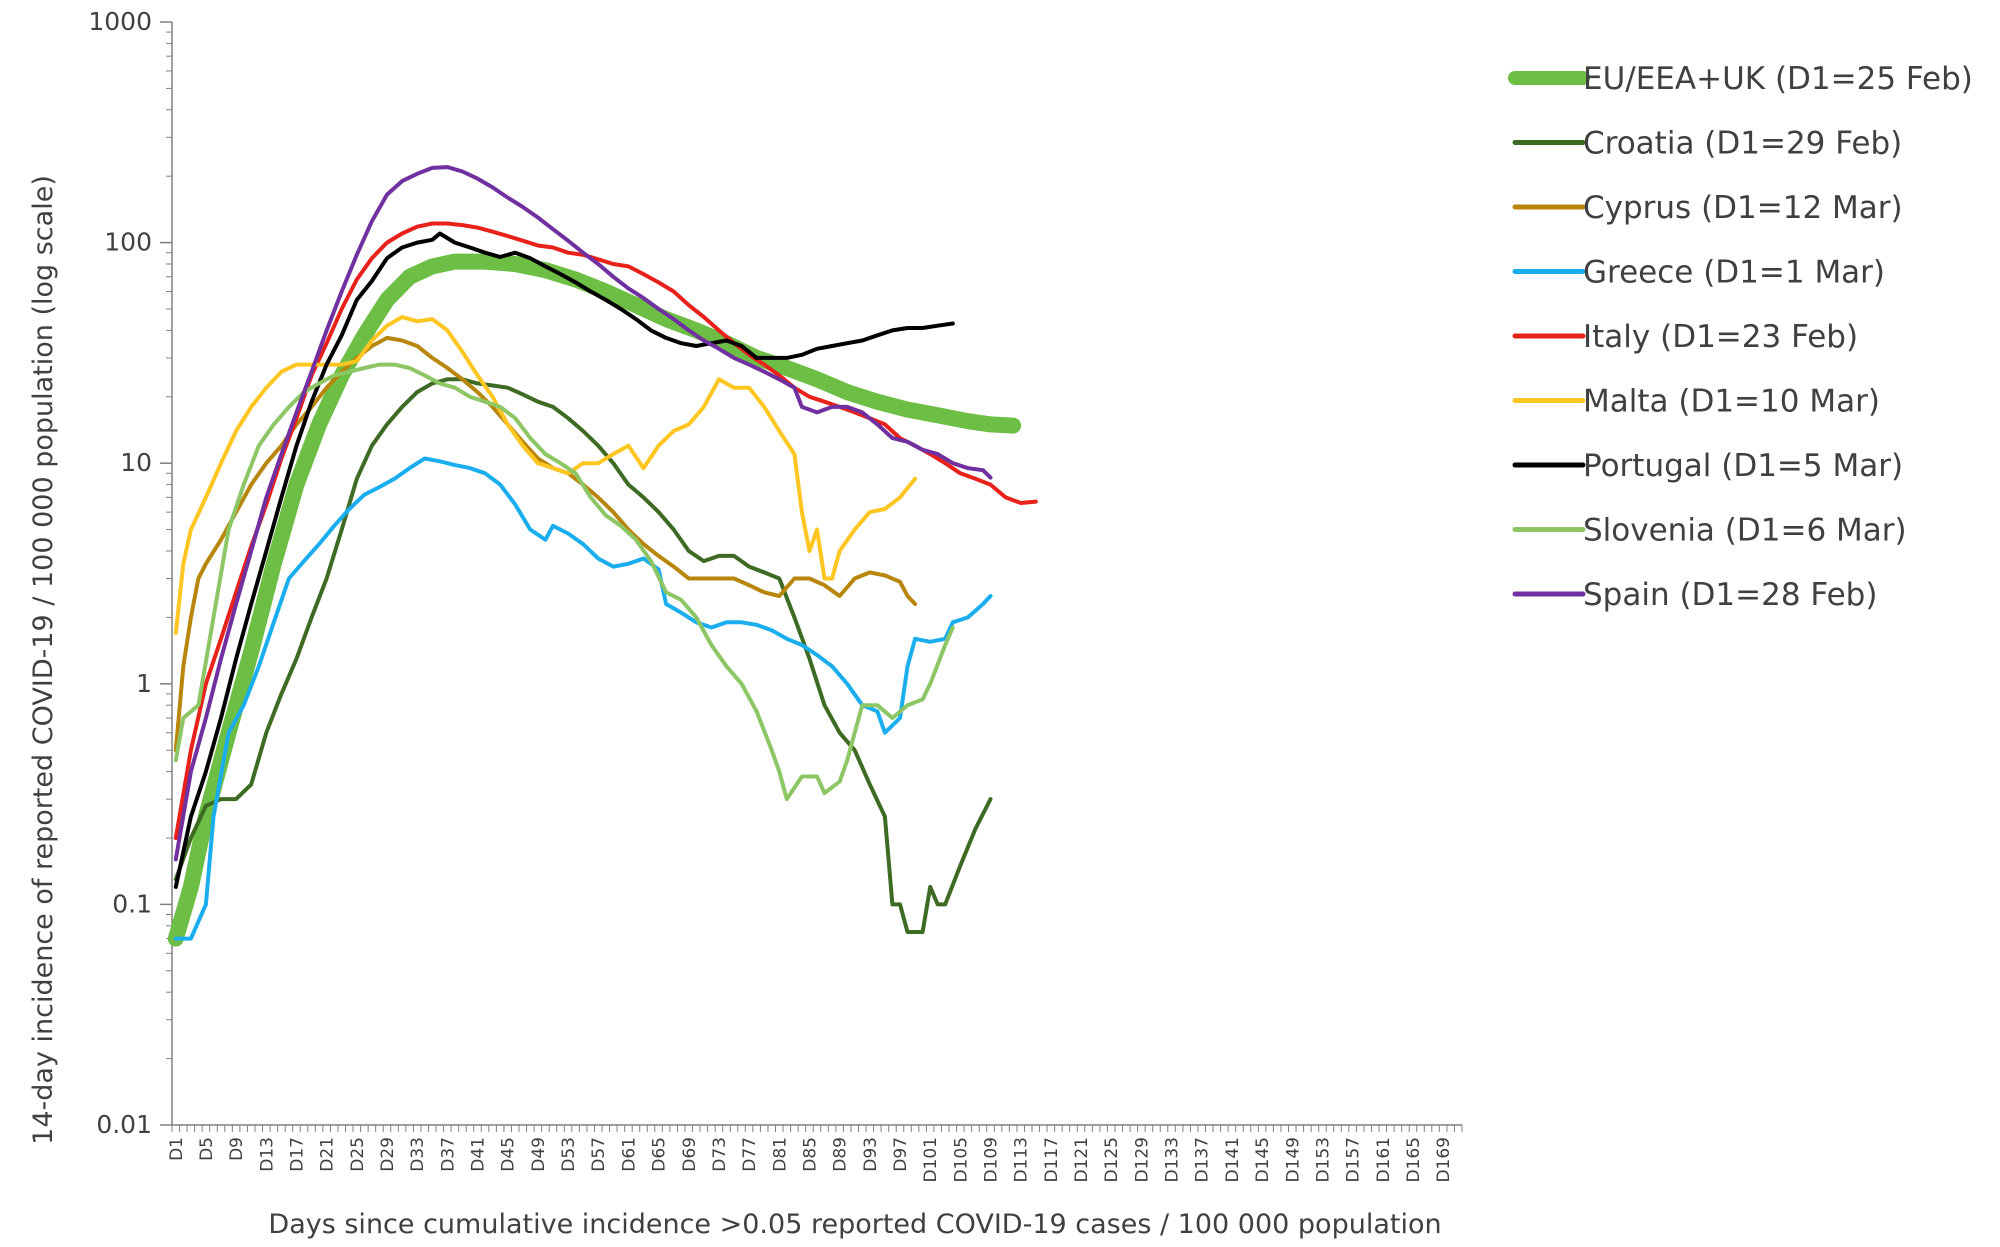 This screenshot has width=2000, height=1247. I want to click on x-tick-label: D161, so click(1384, 1160).